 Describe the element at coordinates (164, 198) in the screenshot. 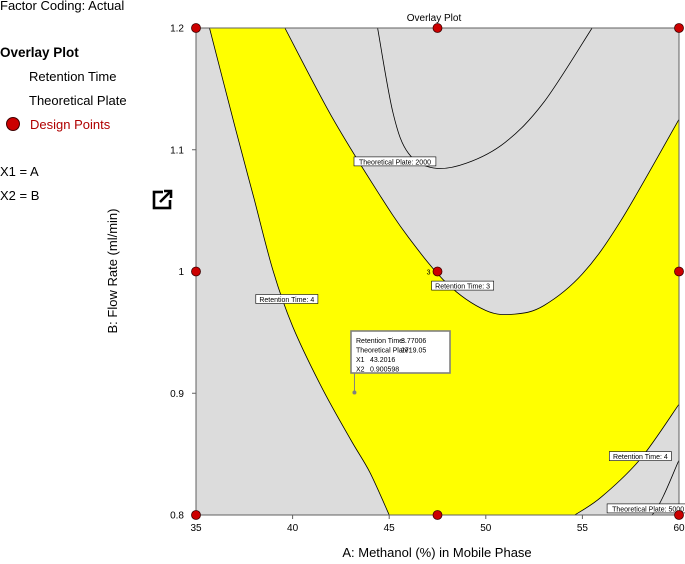

I see `export-icon` at that location.